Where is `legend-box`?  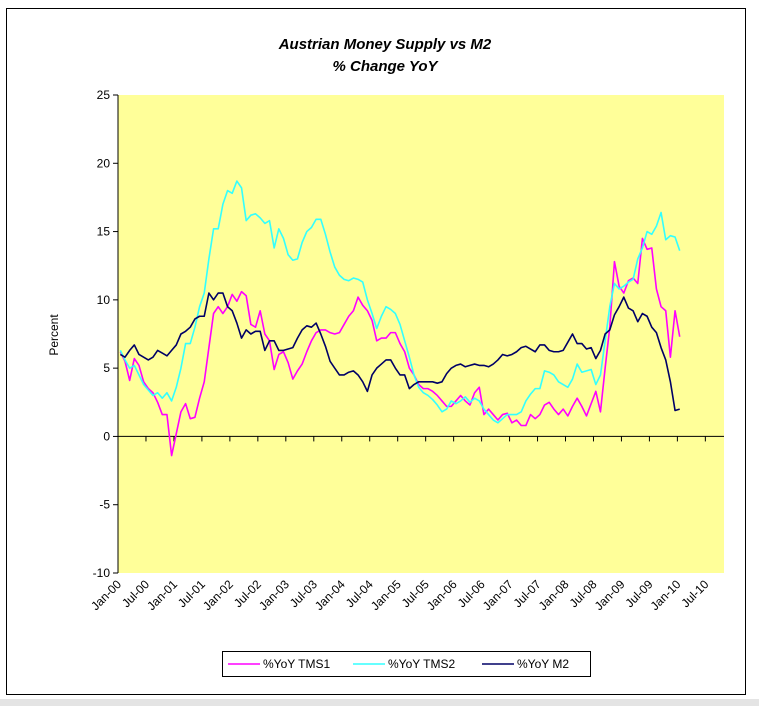 legend-box is located at coordinates (406, 664).